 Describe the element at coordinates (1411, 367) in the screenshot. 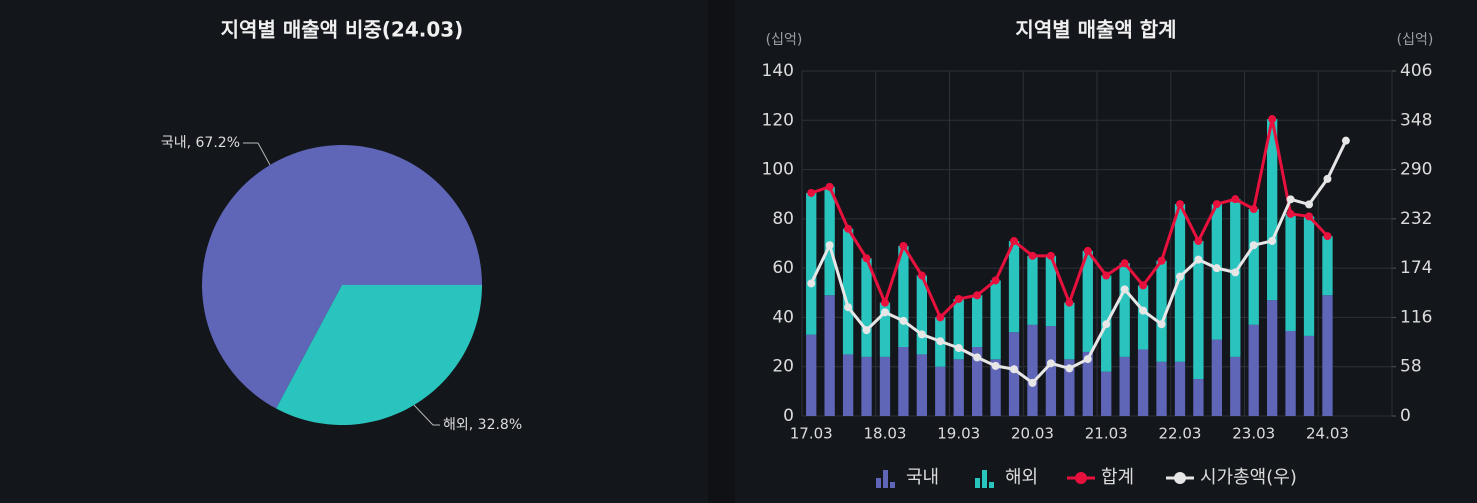

I see `y2-tick-label: 58` at that location.